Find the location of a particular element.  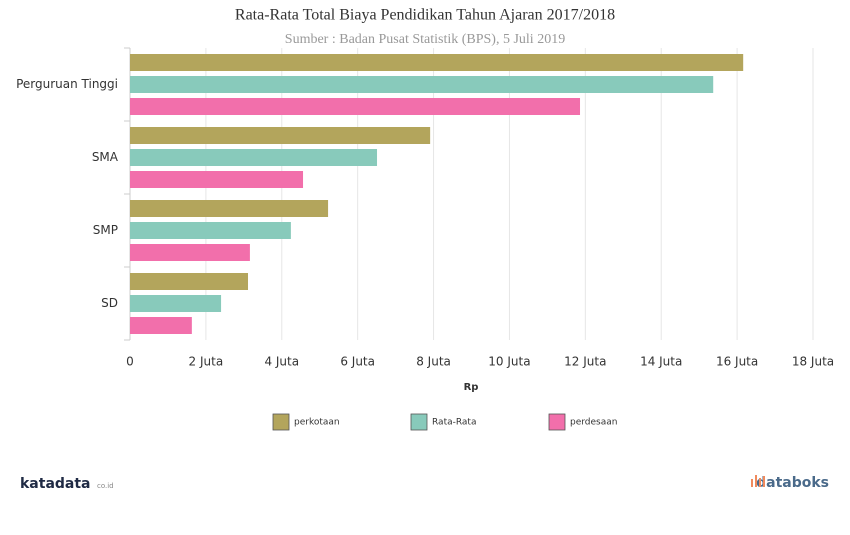

legend-label: perdesaan is located at coordinates (593, 423).